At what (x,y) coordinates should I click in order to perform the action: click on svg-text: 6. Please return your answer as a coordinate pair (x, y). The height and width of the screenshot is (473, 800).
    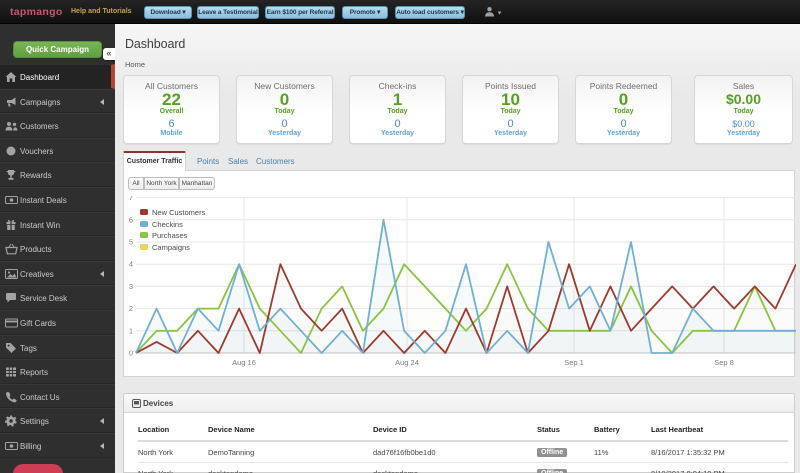
    Looking at the image, I should click on (131, 219).